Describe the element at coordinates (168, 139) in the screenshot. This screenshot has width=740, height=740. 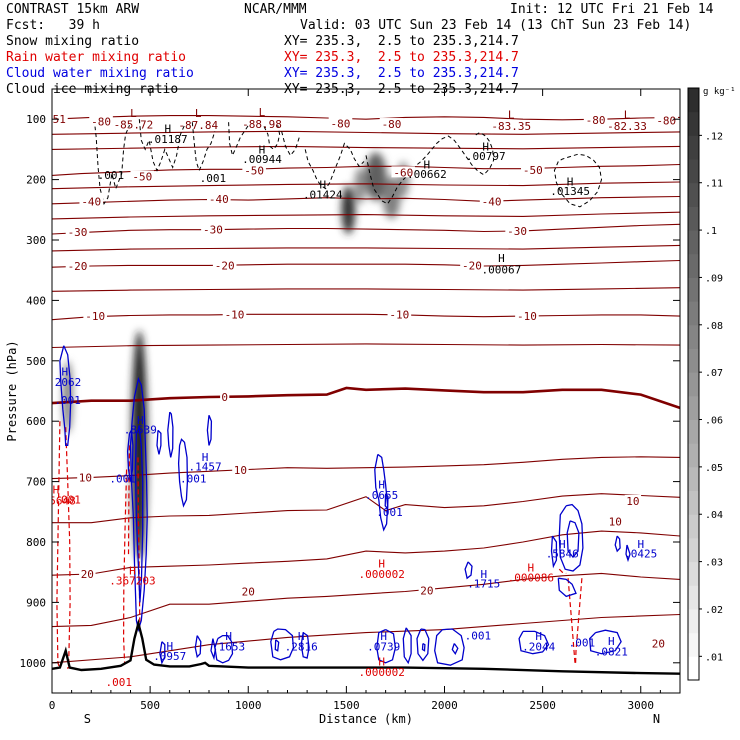
I see `extremum-value: .01187` at that location.